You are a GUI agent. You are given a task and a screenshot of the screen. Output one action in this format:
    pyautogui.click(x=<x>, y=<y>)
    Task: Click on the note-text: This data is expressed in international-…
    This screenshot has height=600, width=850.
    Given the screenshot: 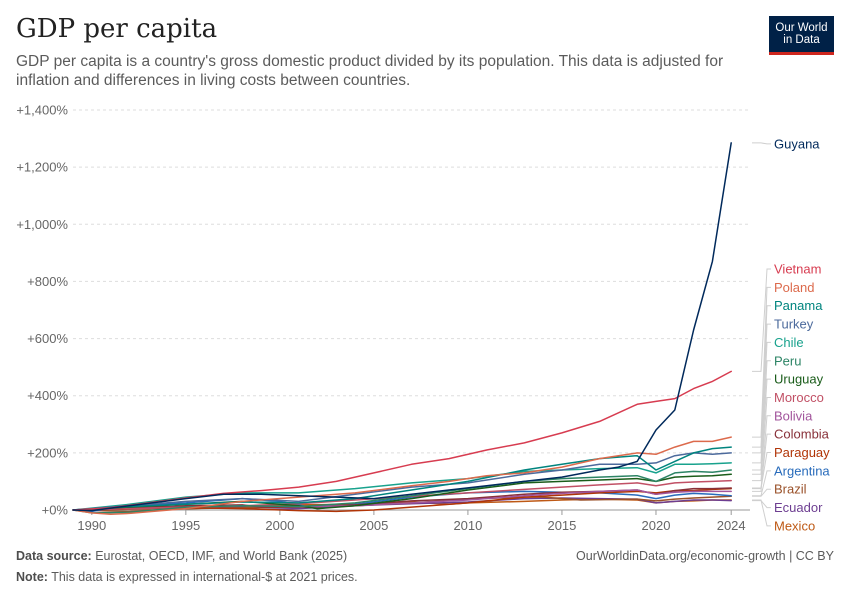 What is the action you would take?
    pyautogui.click(x=204, y=577)
    